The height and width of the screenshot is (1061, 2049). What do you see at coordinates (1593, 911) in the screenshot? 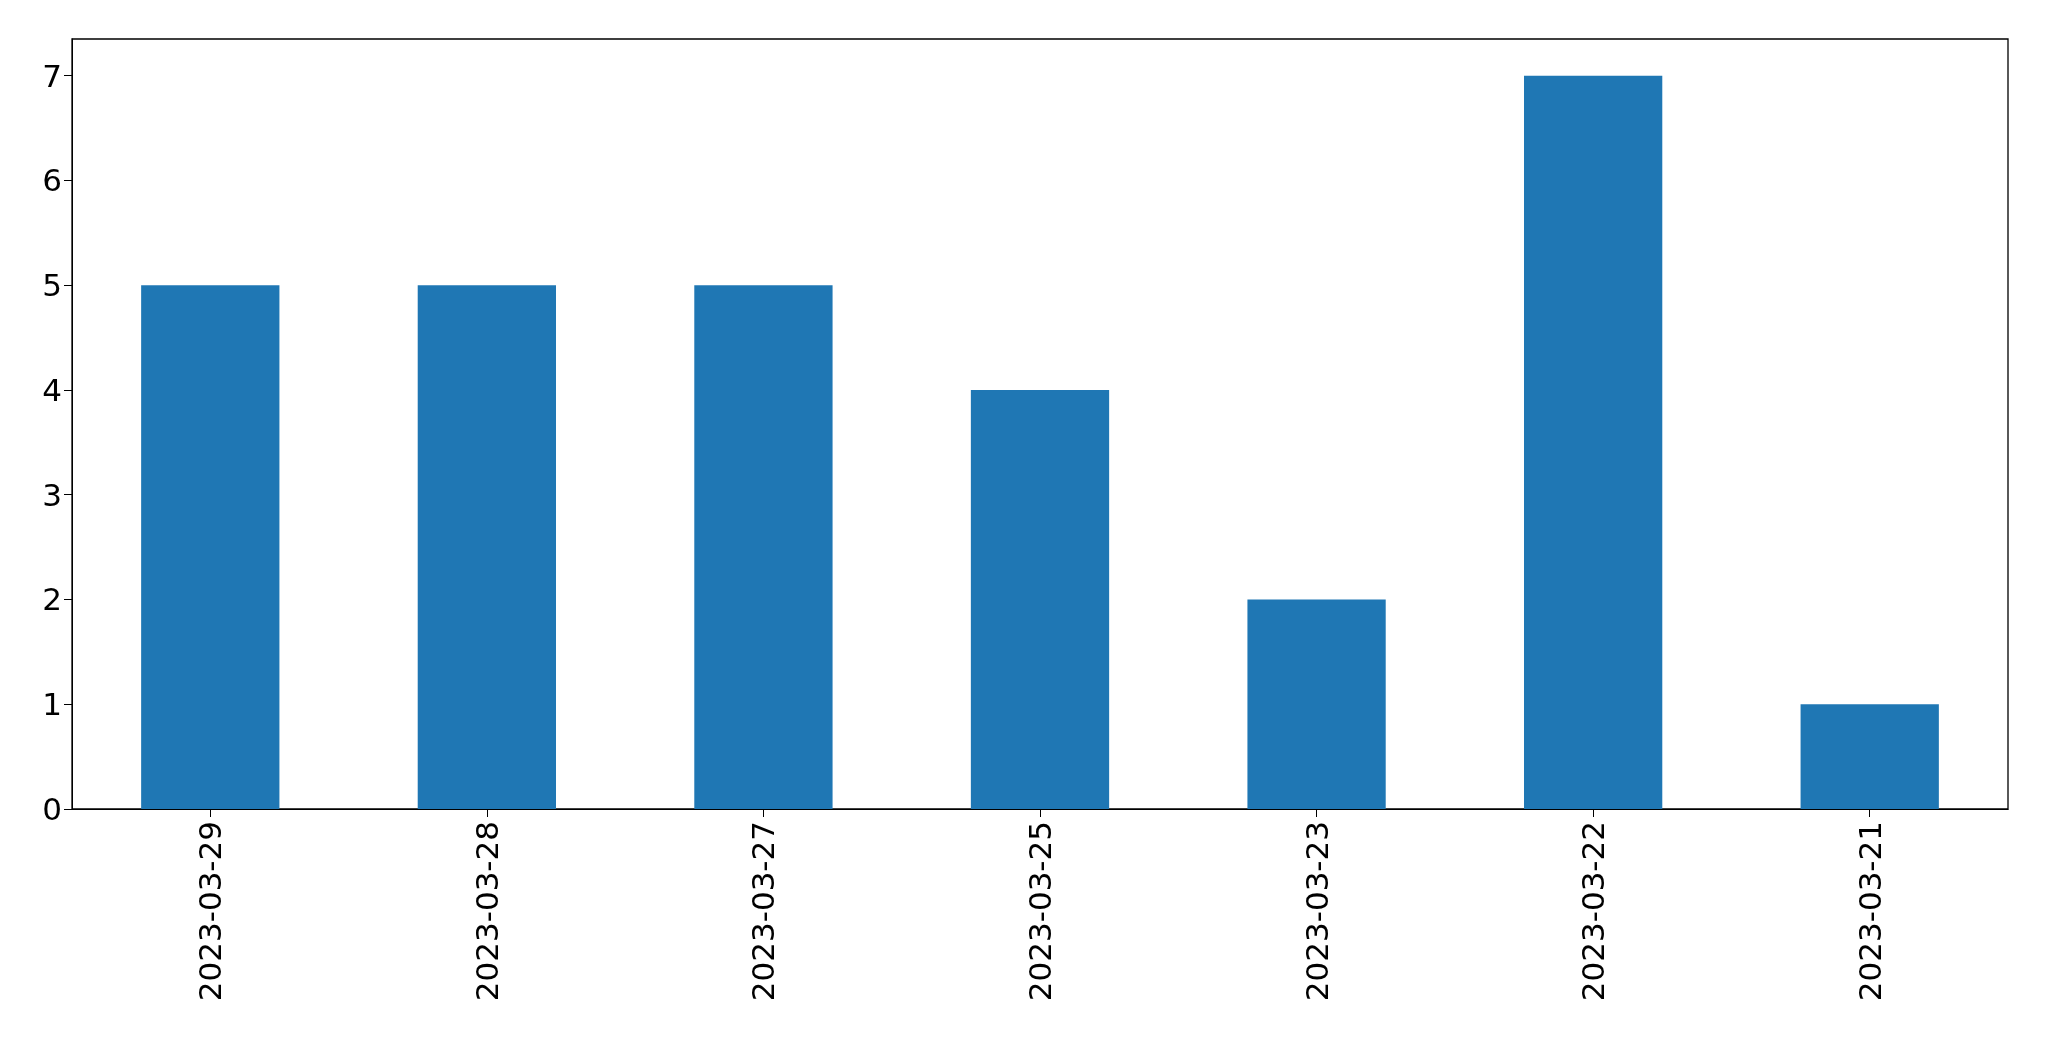
I see `x-tick-label: 2023-03-22` at bounding box center [1593, 911].